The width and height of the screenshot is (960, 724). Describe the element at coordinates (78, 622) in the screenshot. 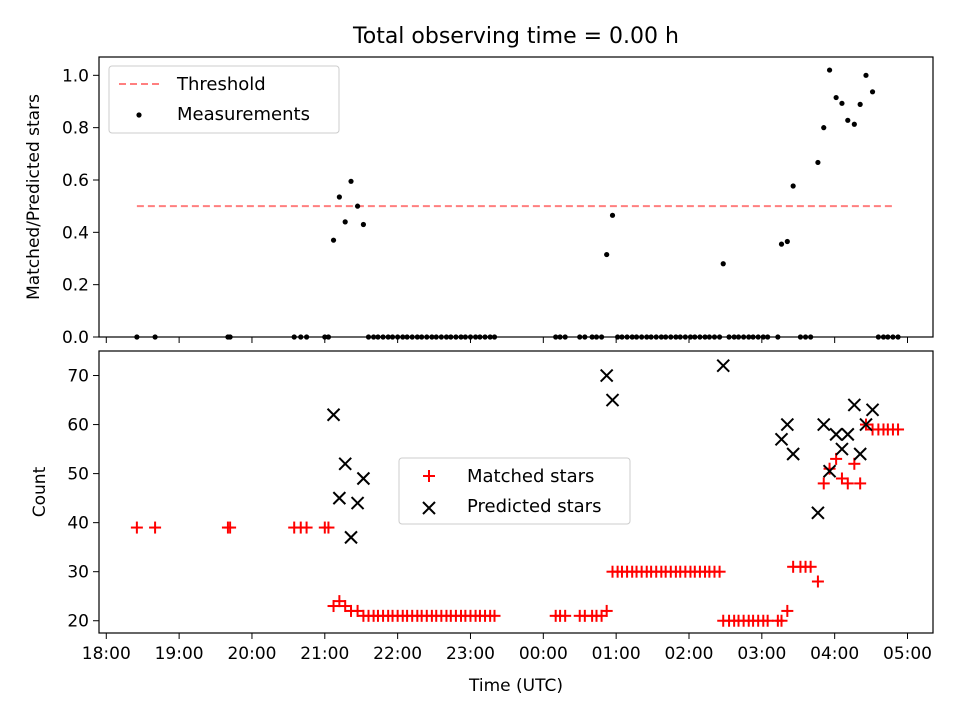

I see `count-y-tick-label: 20` at that location.